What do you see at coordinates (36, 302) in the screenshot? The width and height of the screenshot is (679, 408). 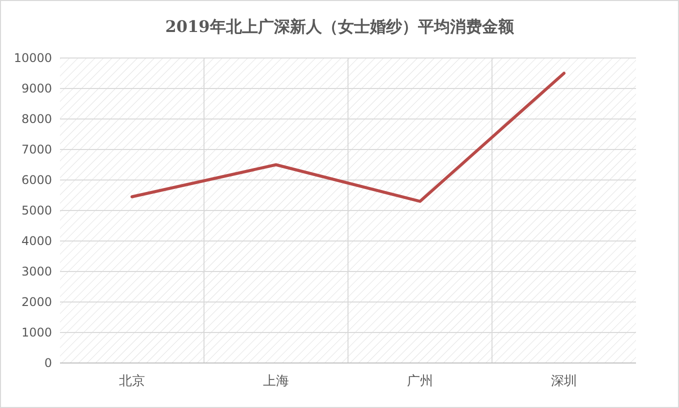 I see `y-tick-label: 2000` at bounding box center [36, 302].